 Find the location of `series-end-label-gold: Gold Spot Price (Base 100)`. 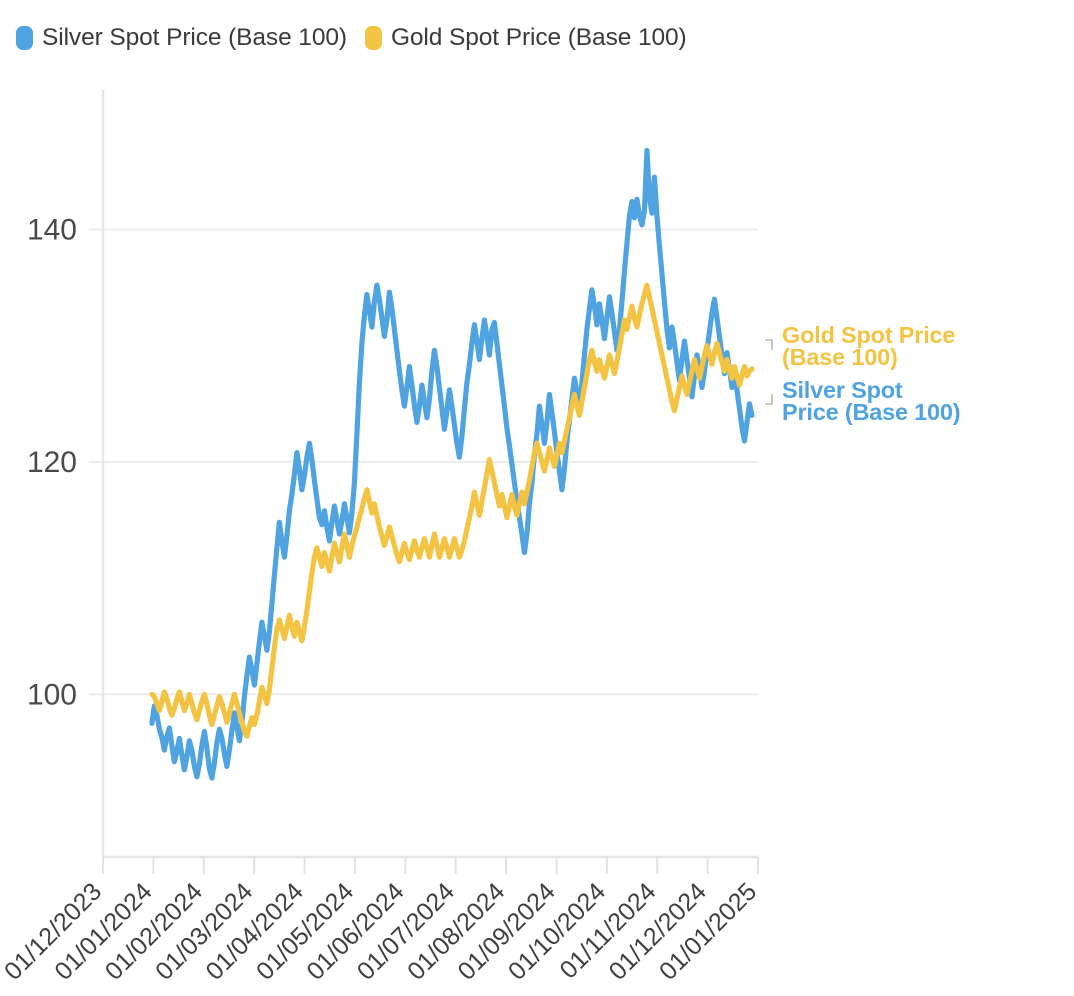

series-end-label-gold: Gold Spot Price (Base 100) is located at coordinates (868, 346).